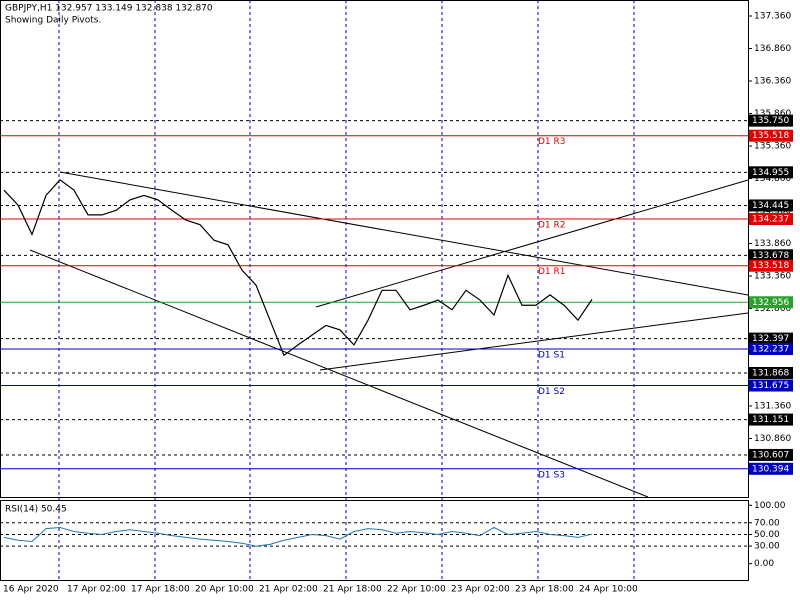 Image resolution: width=800 pixels, height=600 pixels. Describe the element at coordinates (772, 114) in the screenshot. I see `y-tick-label: 135.860` at that location.